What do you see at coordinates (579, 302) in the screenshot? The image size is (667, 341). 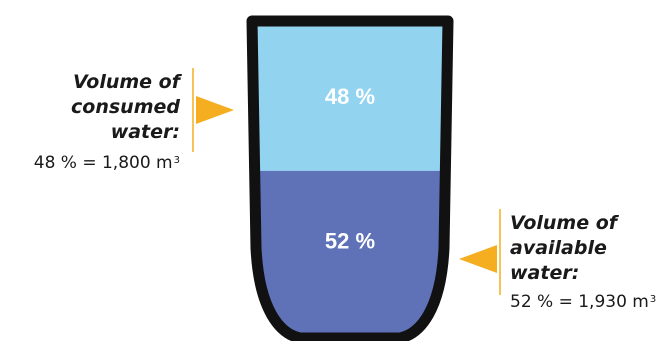 I see `available-value-text: 52 % = 1,930 m` at bounding box center [579, 302].